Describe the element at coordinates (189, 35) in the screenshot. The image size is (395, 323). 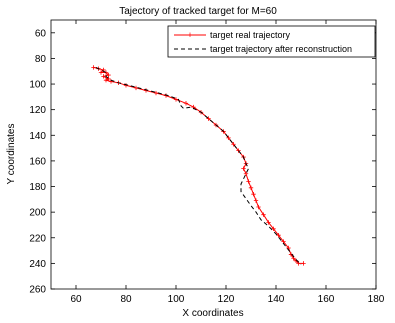
I see `legend-plus-marker: +` at that location.